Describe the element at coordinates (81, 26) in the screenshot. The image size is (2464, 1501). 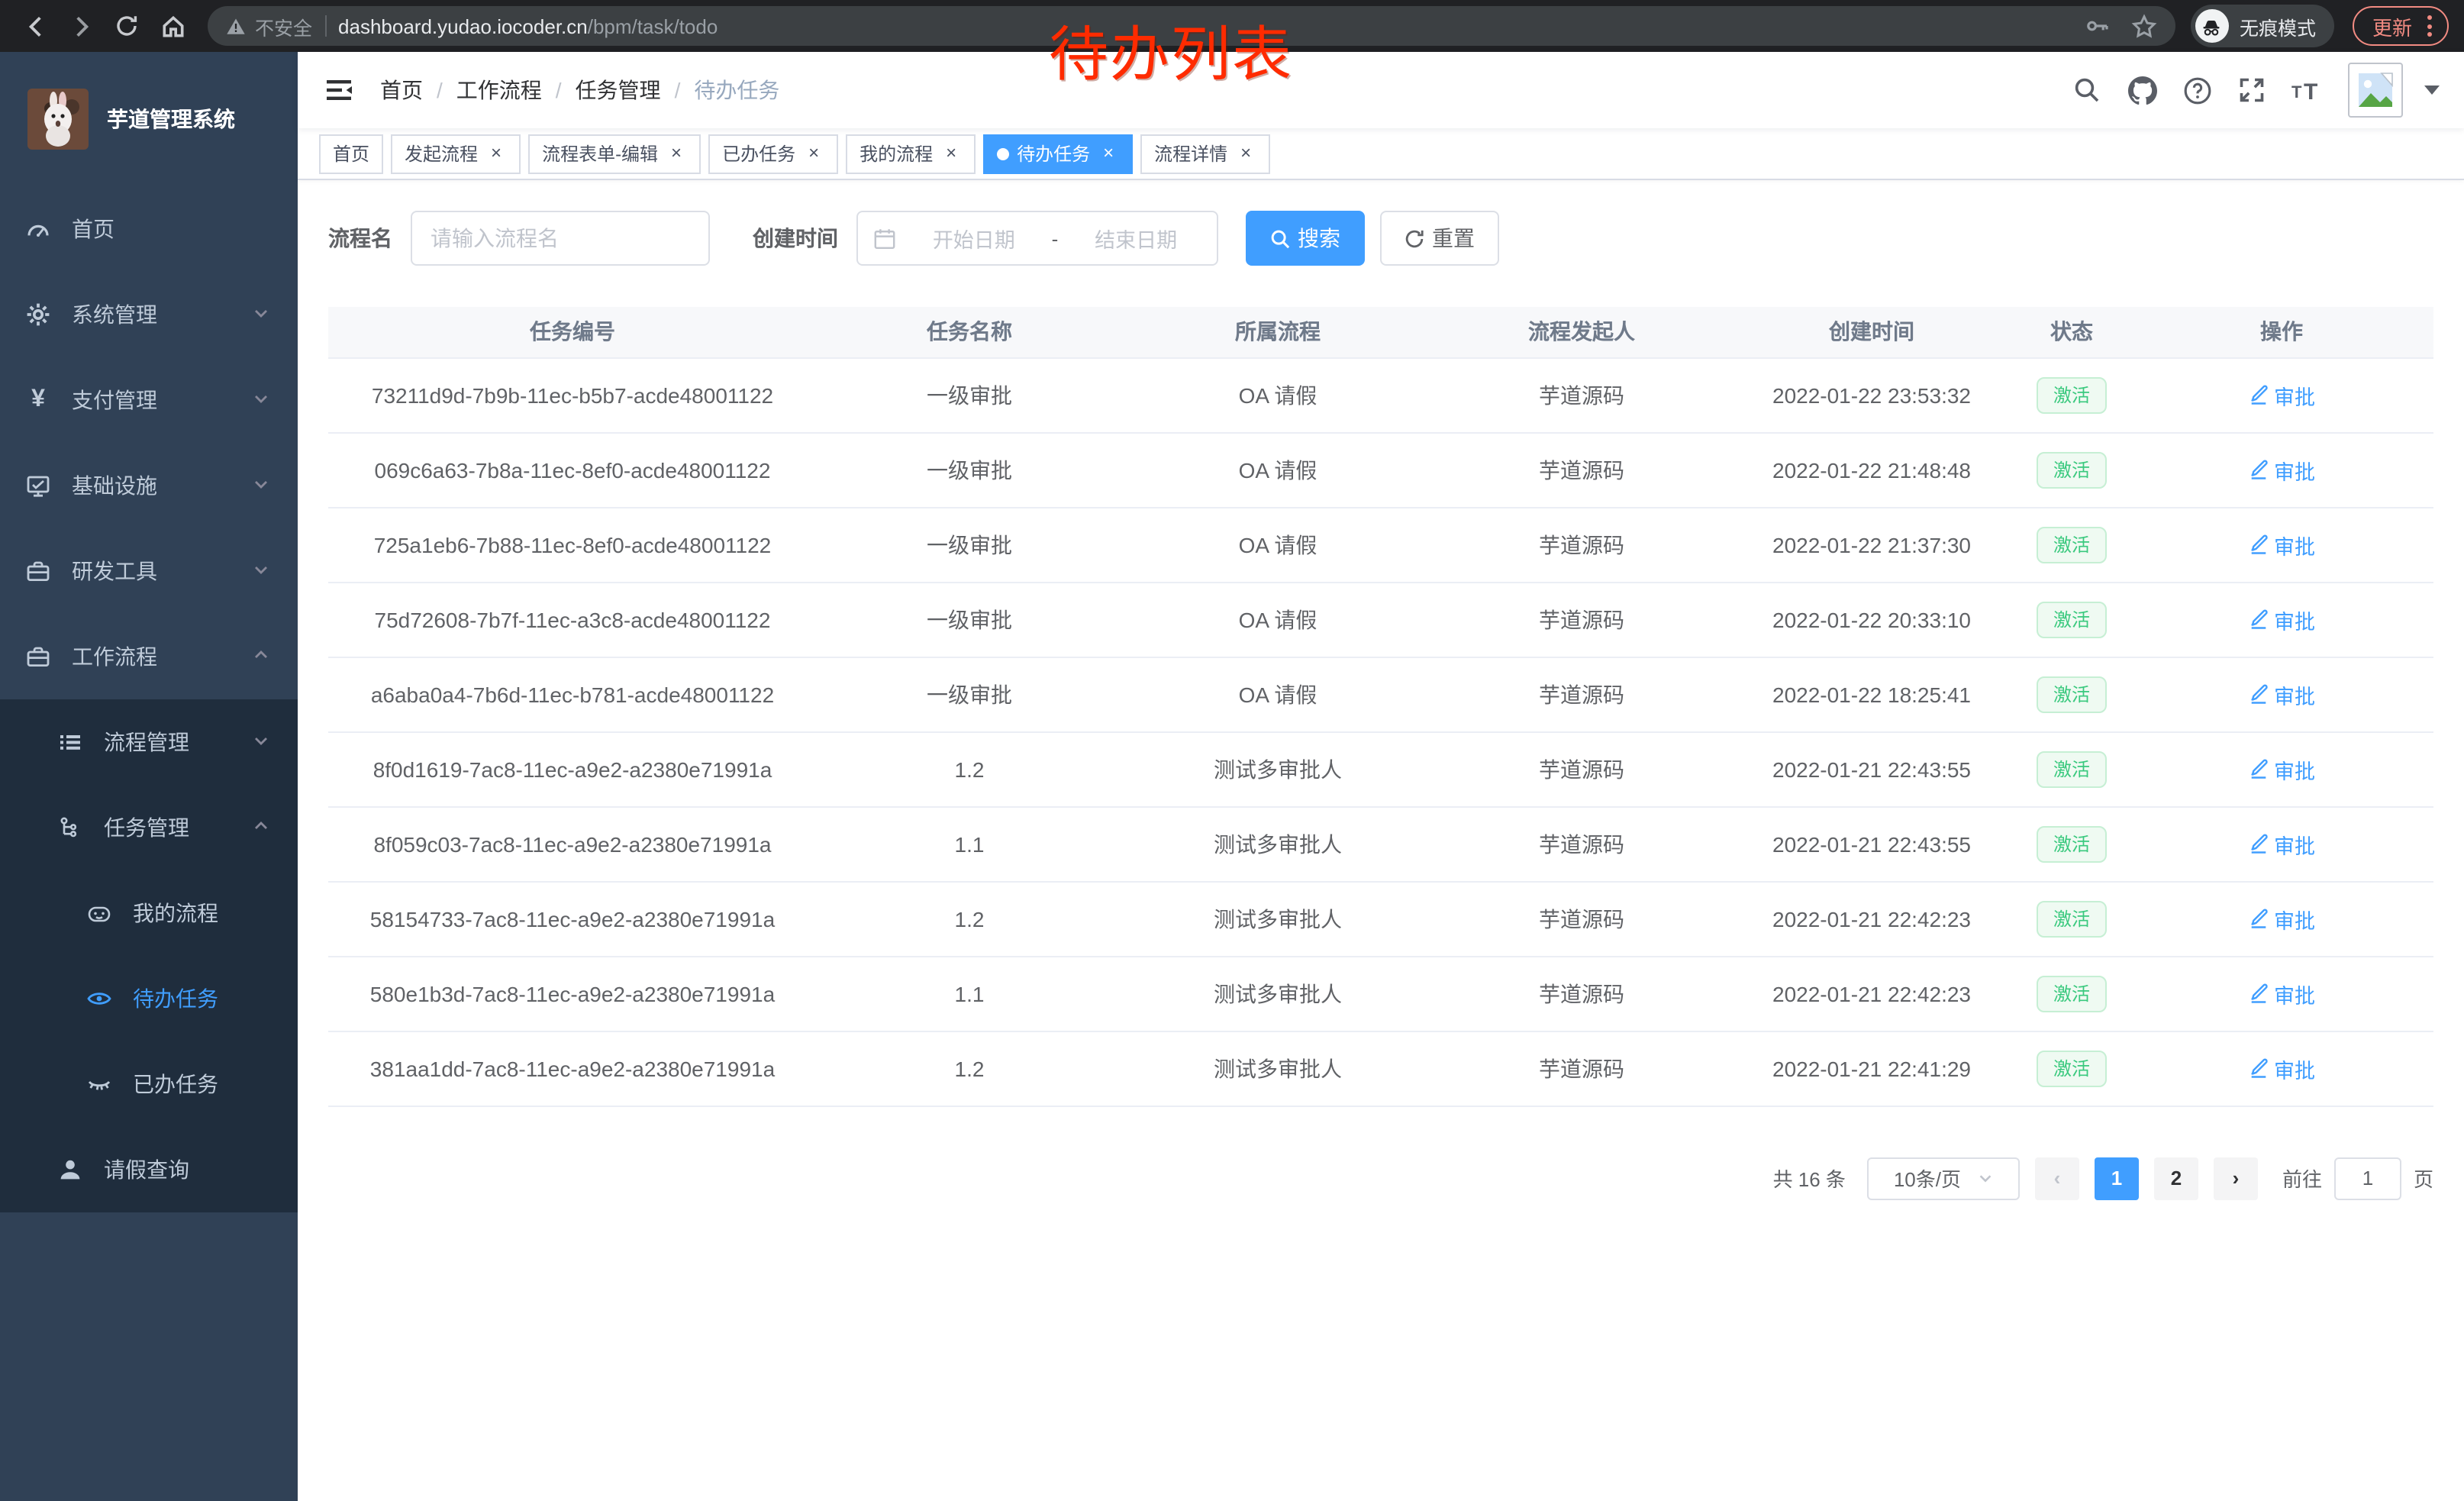
I see `forward-icon` at that location.